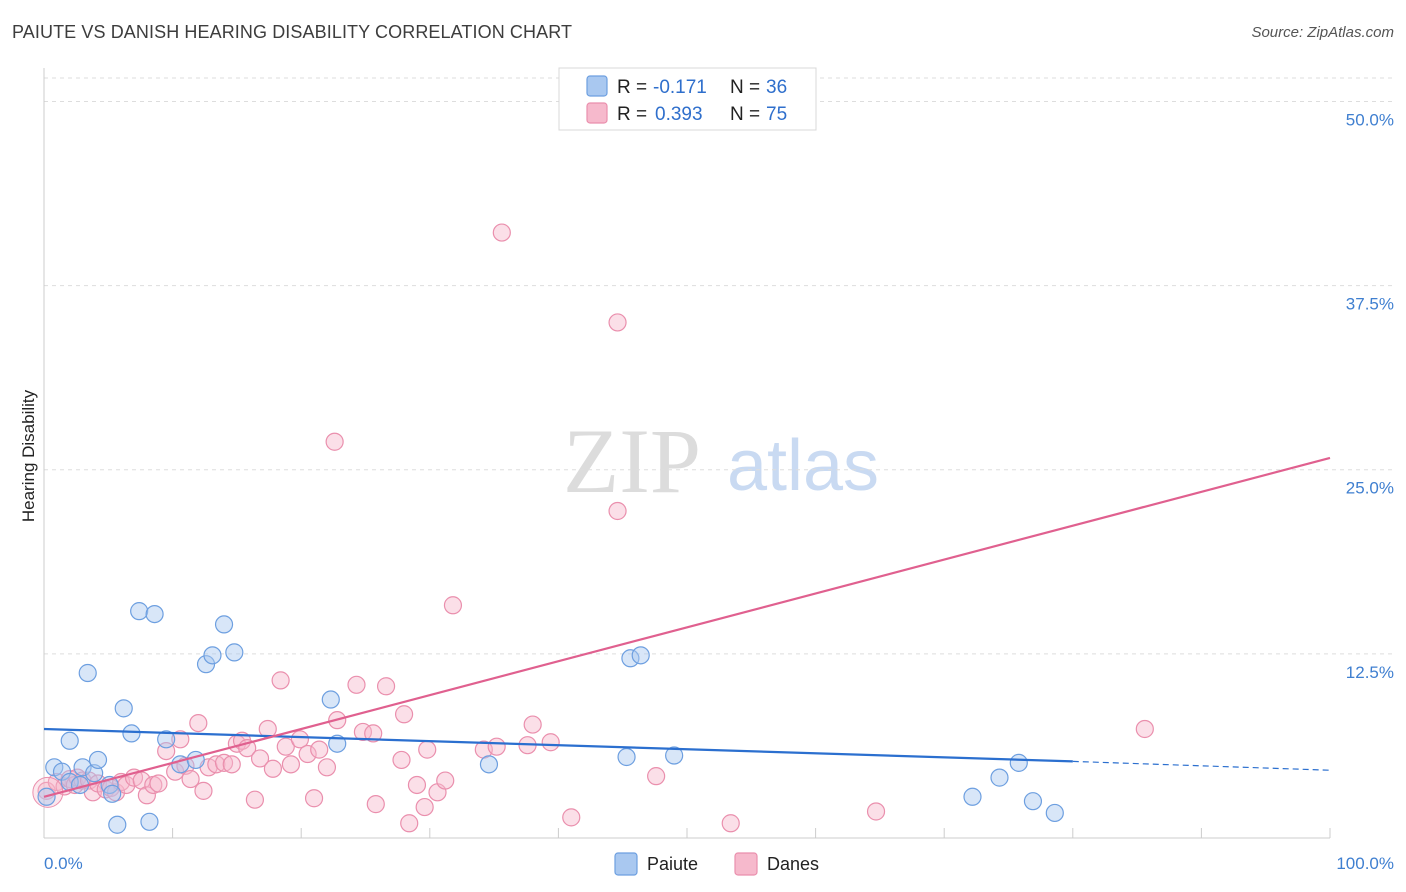 The height and width of the screenshot is (892, 1406). Describe the element at coordinates (597, 113) in the screenshot. I see `danes-swatch` at that location.